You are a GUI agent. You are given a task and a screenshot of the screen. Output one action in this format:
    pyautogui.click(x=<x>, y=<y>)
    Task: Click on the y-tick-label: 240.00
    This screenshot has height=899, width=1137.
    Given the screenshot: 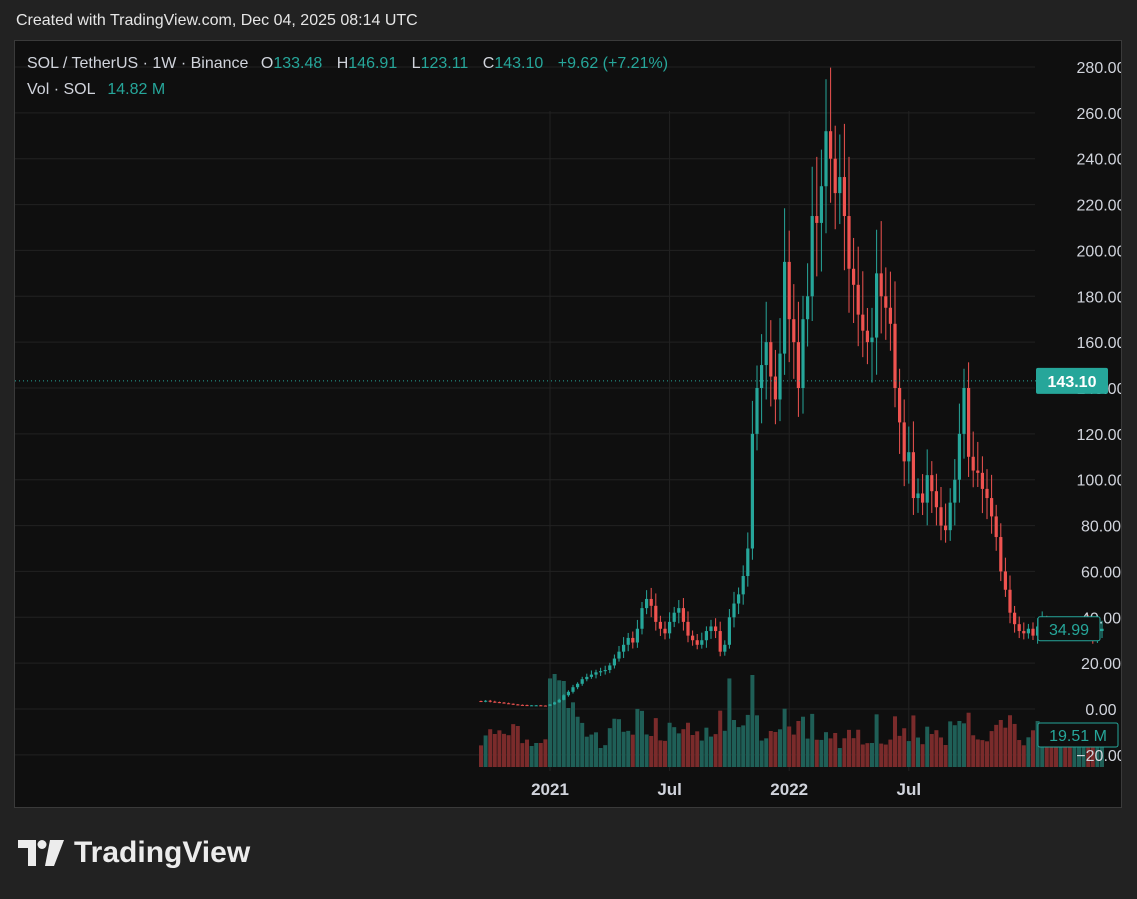 What is the action you would take?
    pyautogui.click(x=1099, y=160)
    